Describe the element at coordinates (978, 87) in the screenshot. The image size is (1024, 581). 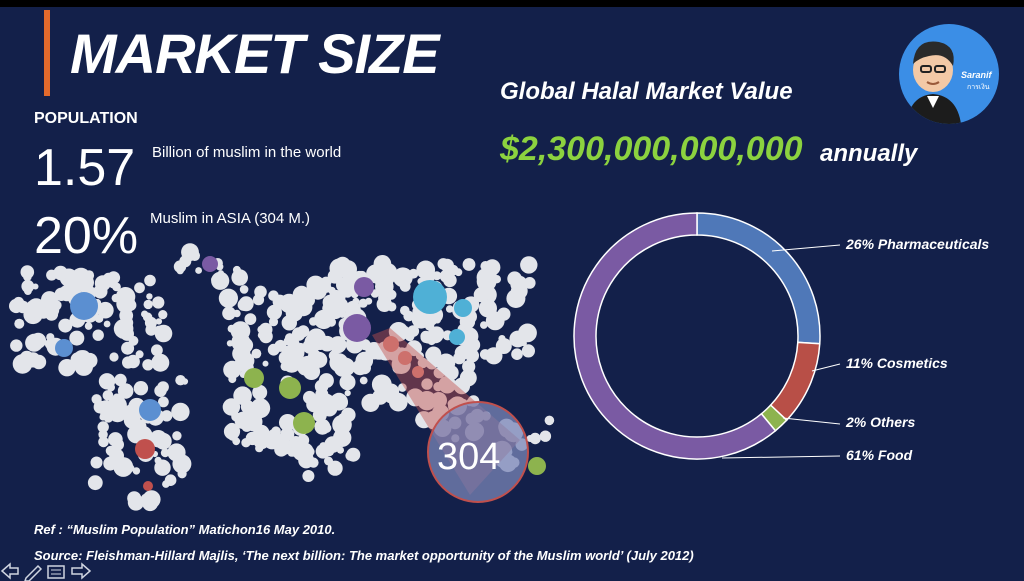
I see `avatar-badge-sub: การเงิน` at that location.